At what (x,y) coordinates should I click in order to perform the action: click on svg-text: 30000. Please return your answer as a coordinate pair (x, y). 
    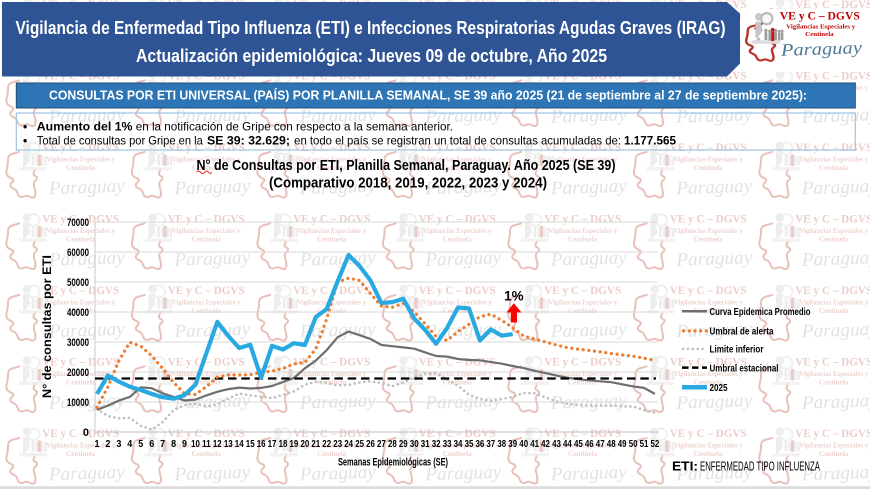
    Looking at the image, I should click on (78, 343).